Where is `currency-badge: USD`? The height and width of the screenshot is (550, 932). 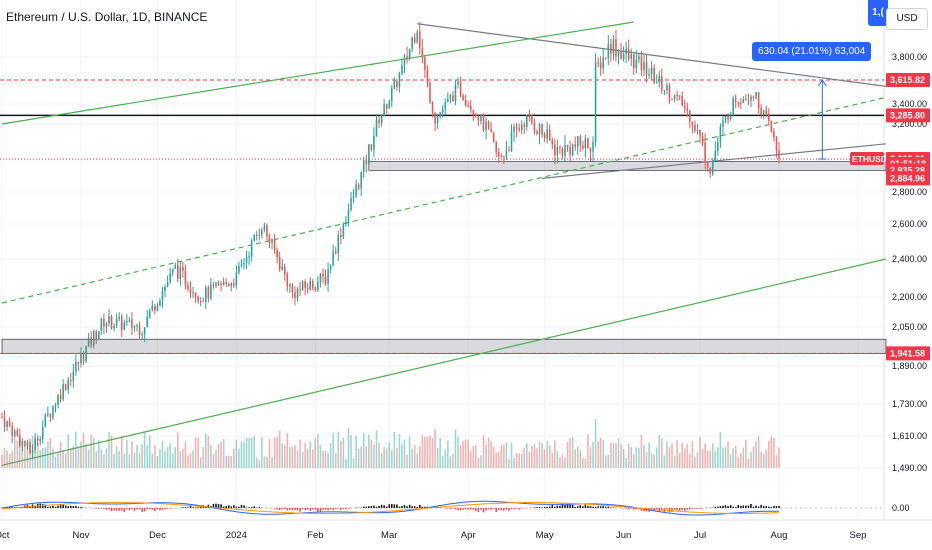 currency-badge: USD is located at coordinates (907, 19).